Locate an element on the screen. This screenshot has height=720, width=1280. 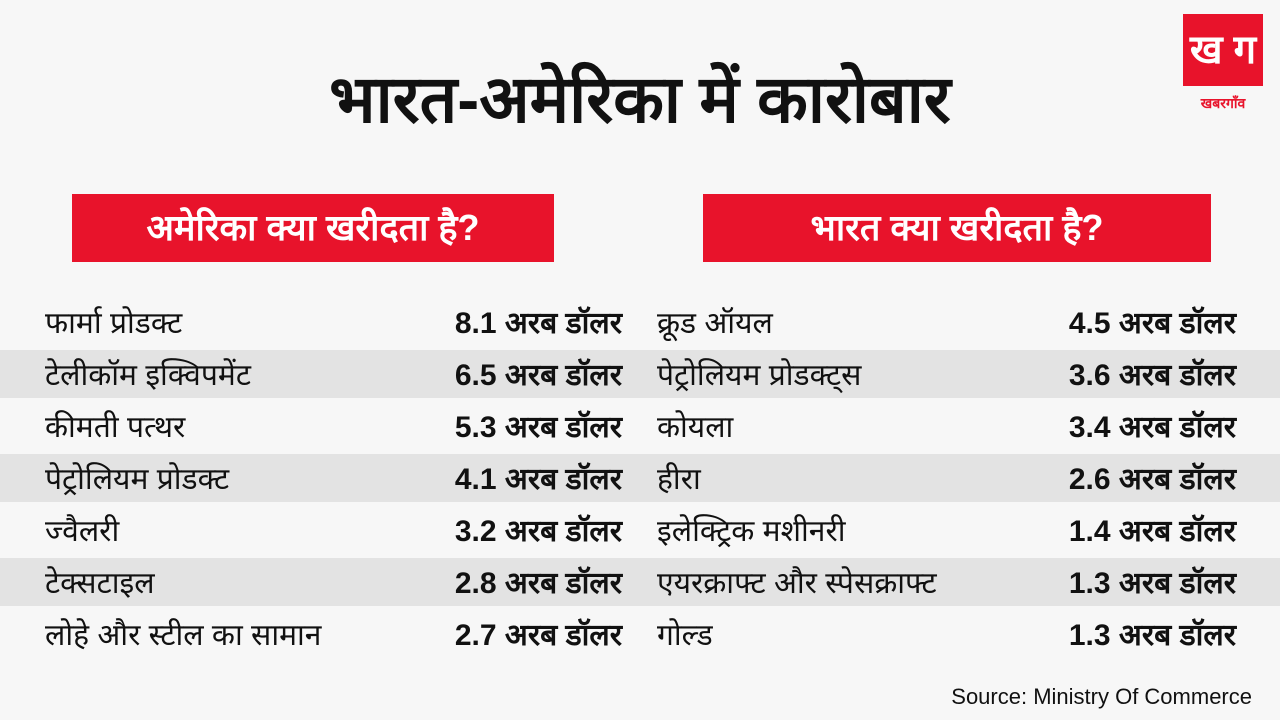
india-item-name: क्रूड ऑयल is located at coordinates (715, 323).